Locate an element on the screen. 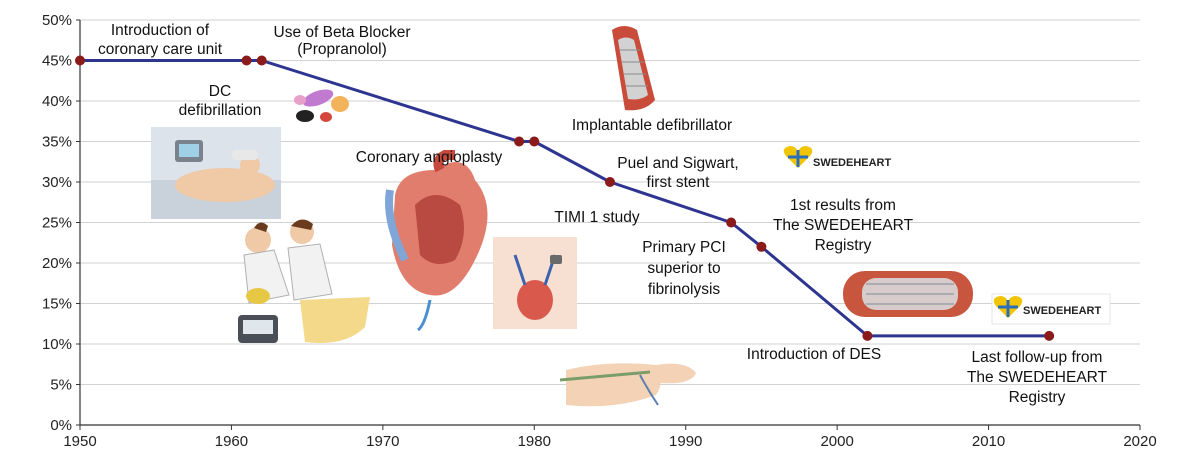 This screenshot has width=1200, height=465. x-tick-label: 2020 is located at coordinates (1139, 441).